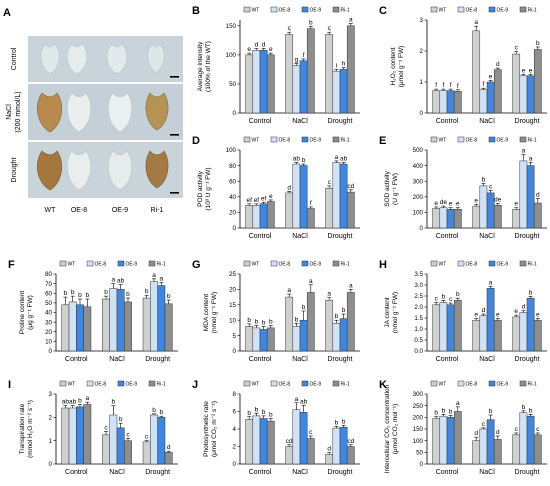 The width and height of the screenshot is (550, 486). Describe the element at coordinates (235, 412) in the screenshot. I see `y-tick-label: 6` at that location.